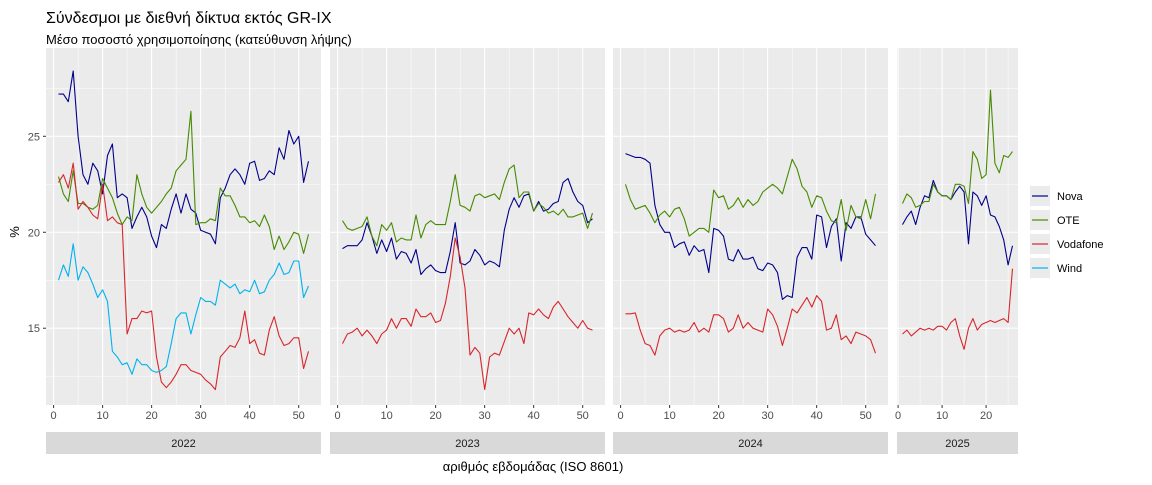 This screenshot has width=1152, height=485. I want to click on y-tick-label: 25, so click(34, 137).